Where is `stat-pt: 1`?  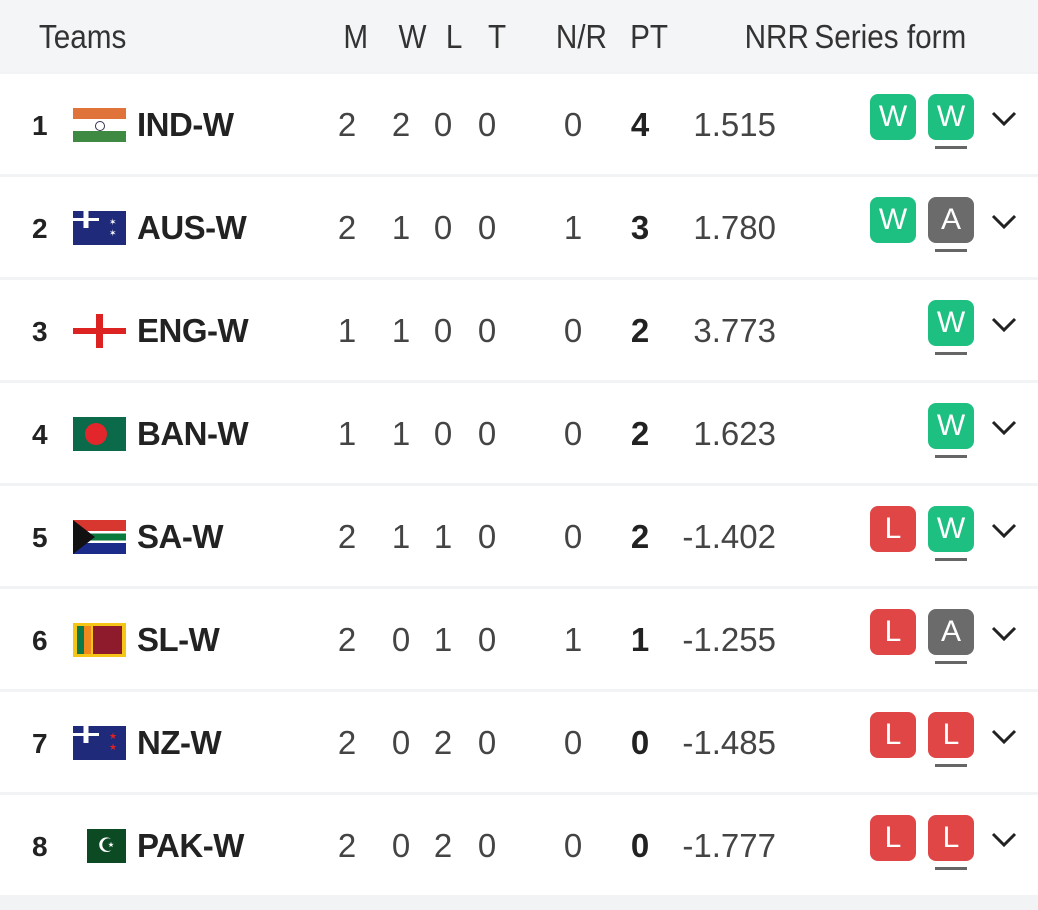 stat-pt: 1 is located at coordinates (640, 639).